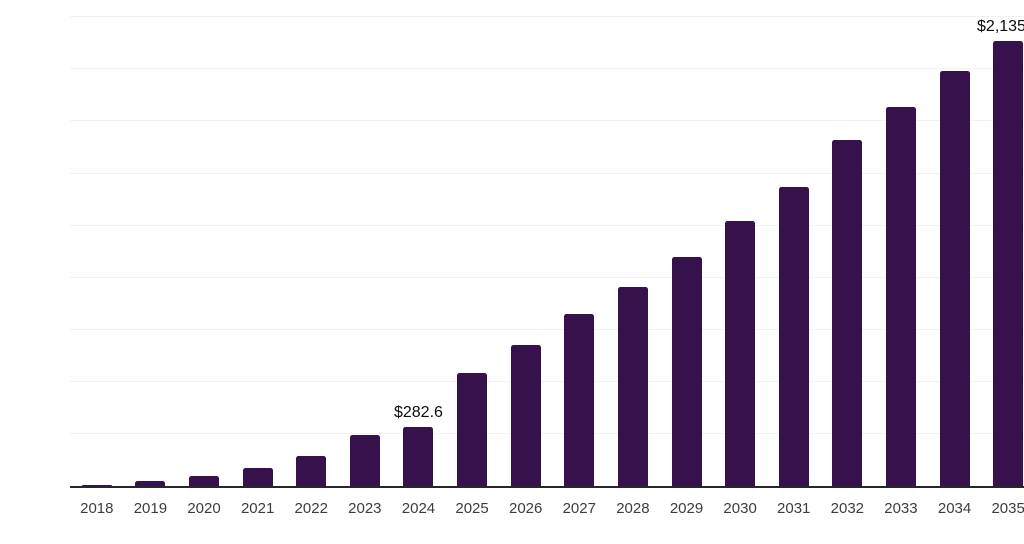 This screenshot has height=544, width=1024. Describe the element at coordinates (633, 251) in the screenshot. I see `band-2028` at that location.